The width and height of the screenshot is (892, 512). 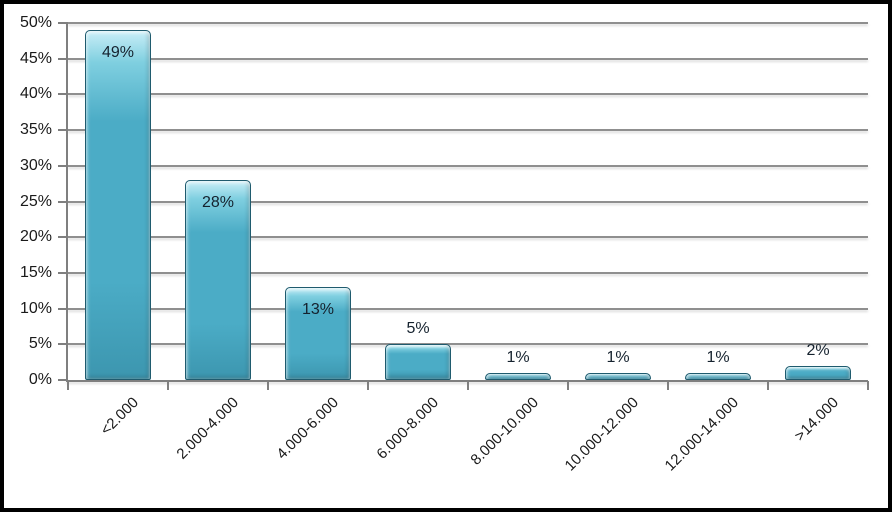 I want to click on y-axis-tick-label: 30%, so click(x=35, y=165).